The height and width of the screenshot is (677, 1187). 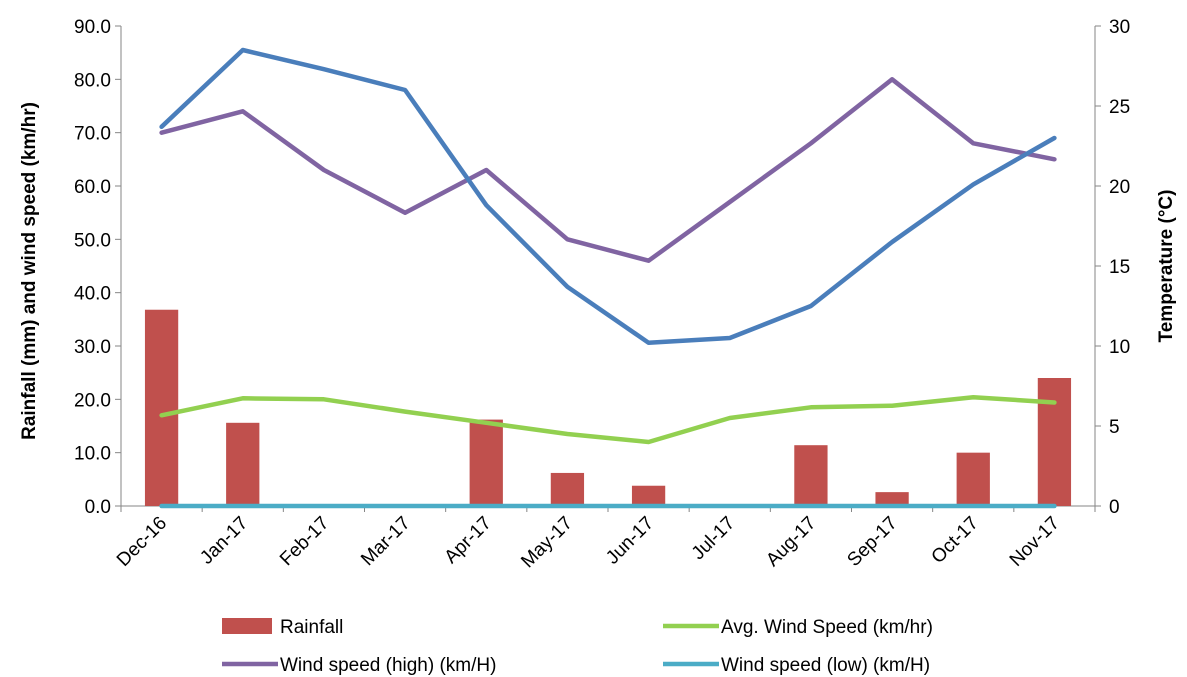 I want to click on x-category-label: Jul-17, so click(x=713, y=538).